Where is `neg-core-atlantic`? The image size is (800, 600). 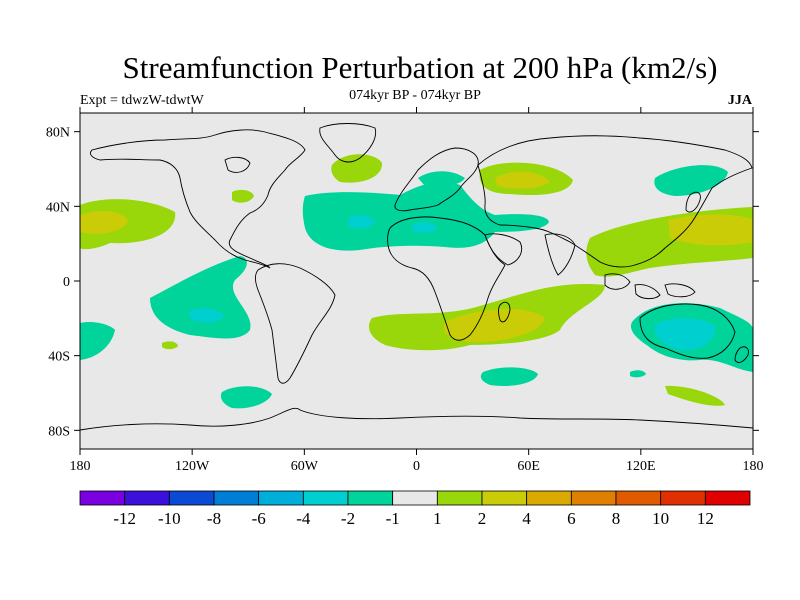 neg-core-atlantic is located at coordinates (361, 222).